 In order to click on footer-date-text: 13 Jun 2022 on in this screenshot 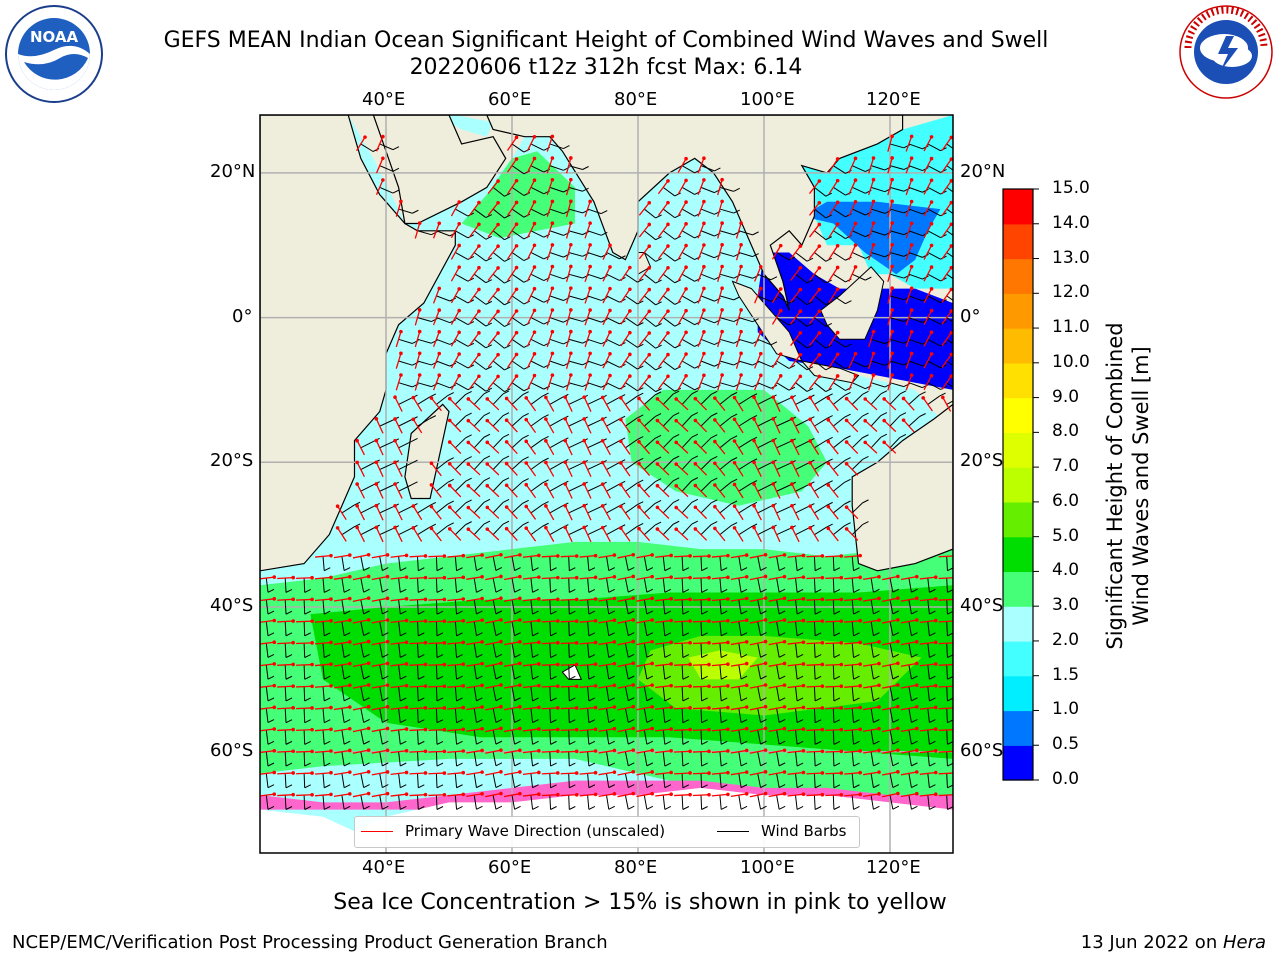, I will do `click(1151, 942)`.